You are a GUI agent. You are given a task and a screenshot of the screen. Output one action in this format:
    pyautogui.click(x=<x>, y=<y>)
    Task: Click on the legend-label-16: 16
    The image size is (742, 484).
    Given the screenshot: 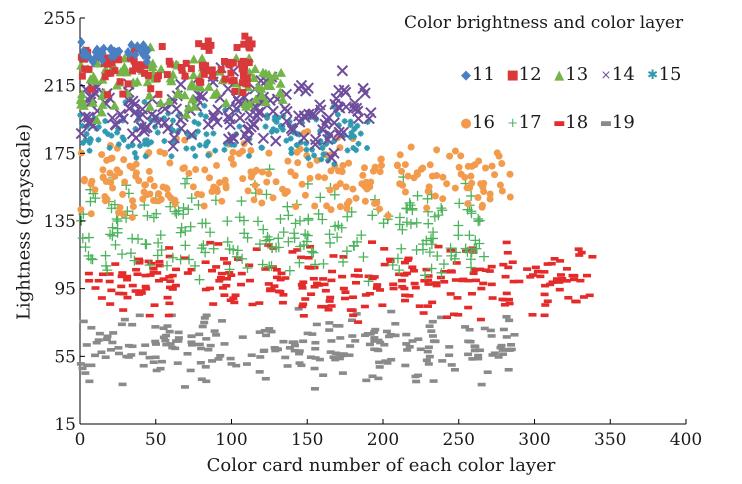 What is the action you would take?
    pyautogui.click(x=483, y=122)
    